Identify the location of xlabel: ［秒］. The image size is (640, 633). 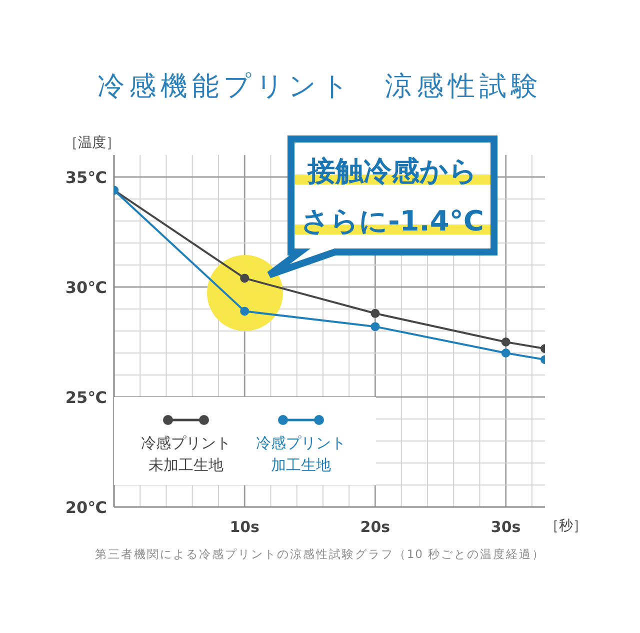
(566, 526).